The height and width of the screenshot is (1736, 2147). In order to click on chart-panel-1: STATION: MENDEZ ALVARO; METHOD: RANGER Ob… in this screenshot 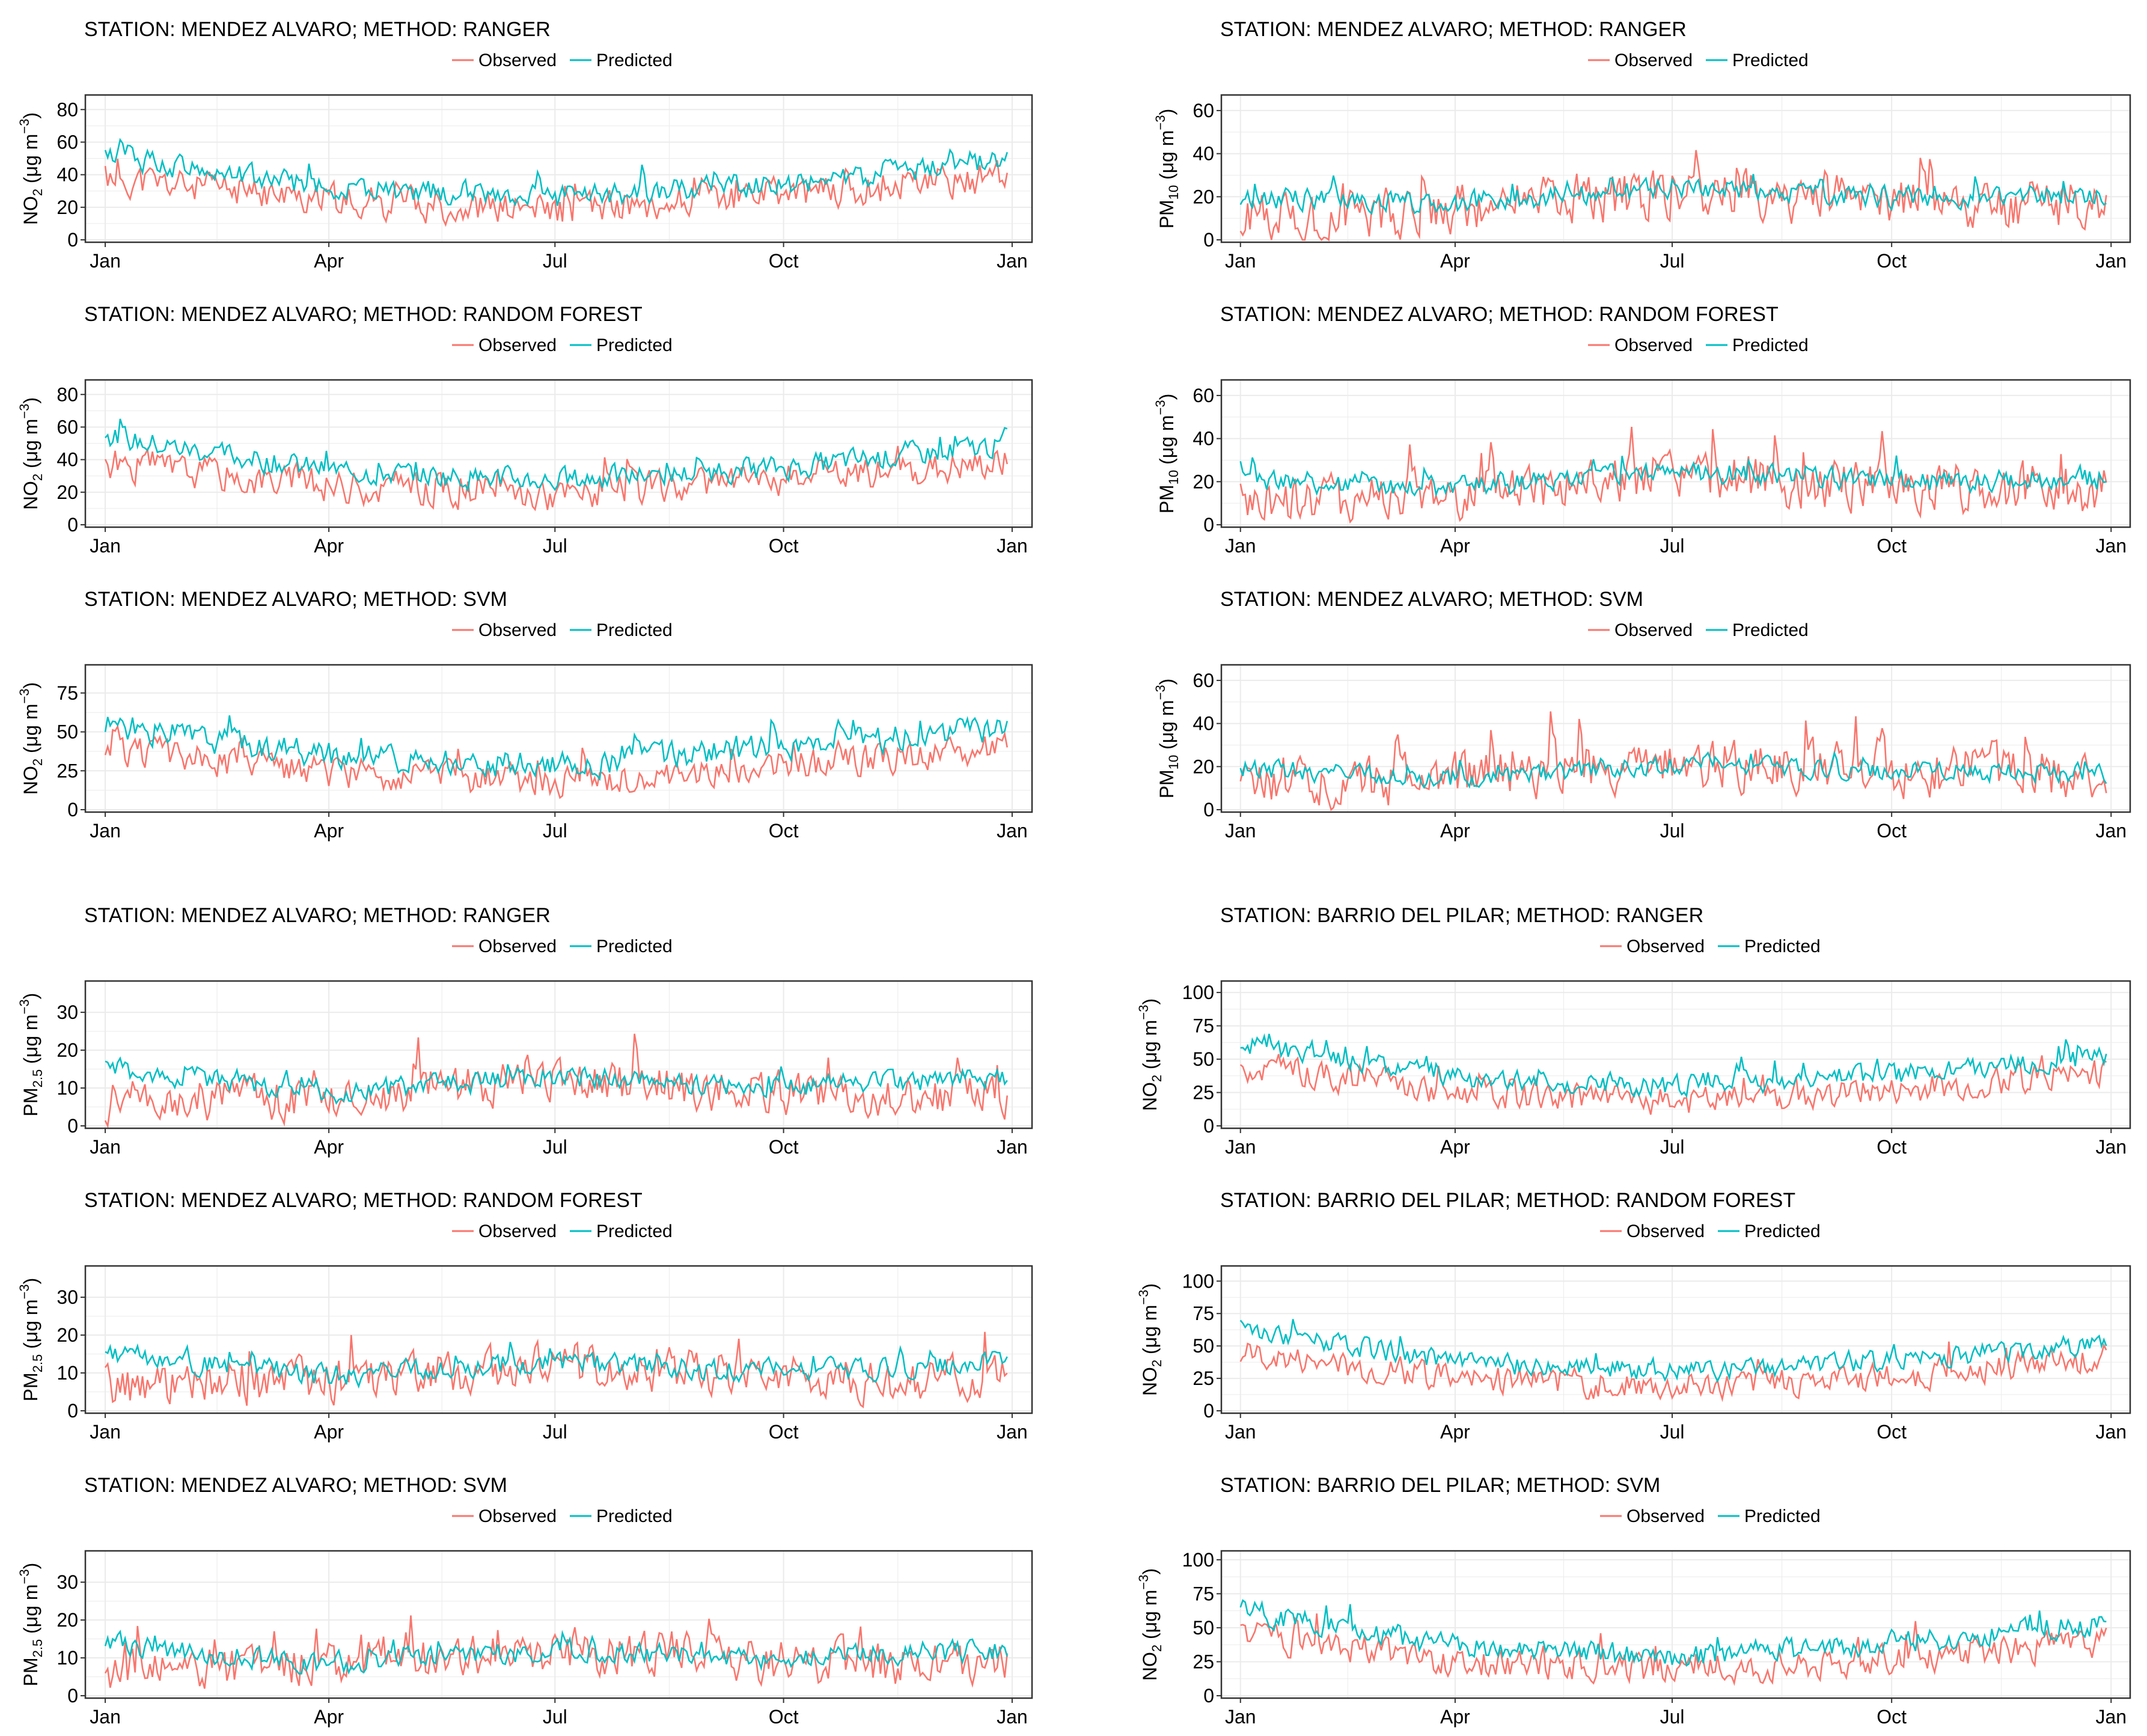, I will do `click(525, 145)`.